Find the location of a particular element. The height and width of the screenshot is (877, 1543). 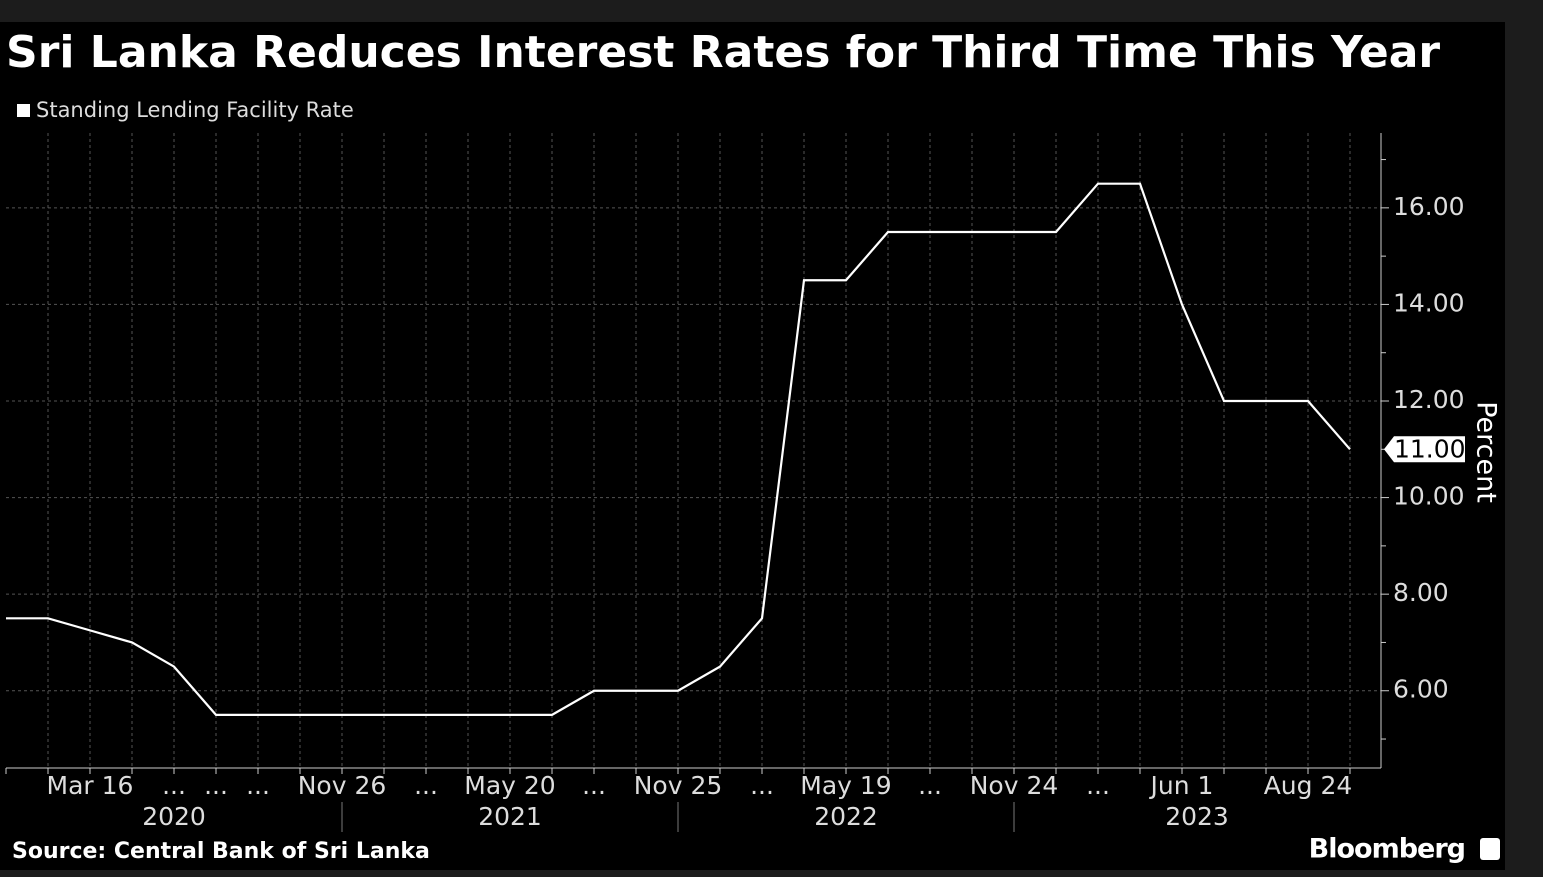

legend-label: Standing Lending Facility Rate is located at coordinates (195, 110).